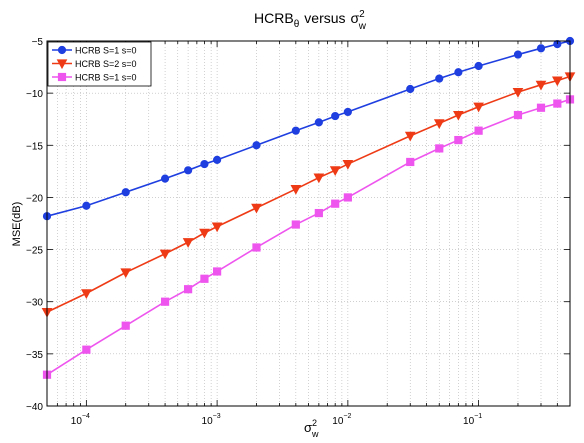  Describe the element at coordinates (341, 420) in the screenshot. I see `x-tick-label: 10⁻²` at that location.